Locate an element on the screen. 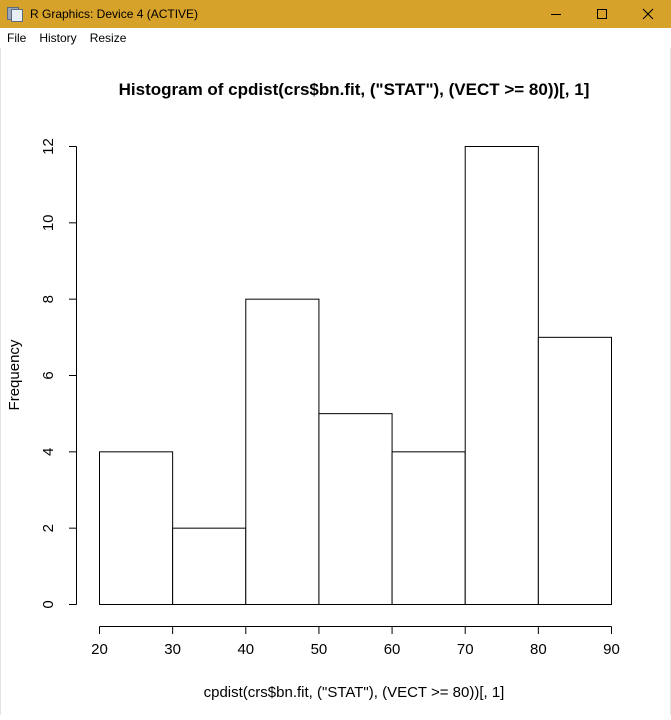 This screenshot has height=720, width=671. r-graphics-app-icon is located at coordinates (15, 14).